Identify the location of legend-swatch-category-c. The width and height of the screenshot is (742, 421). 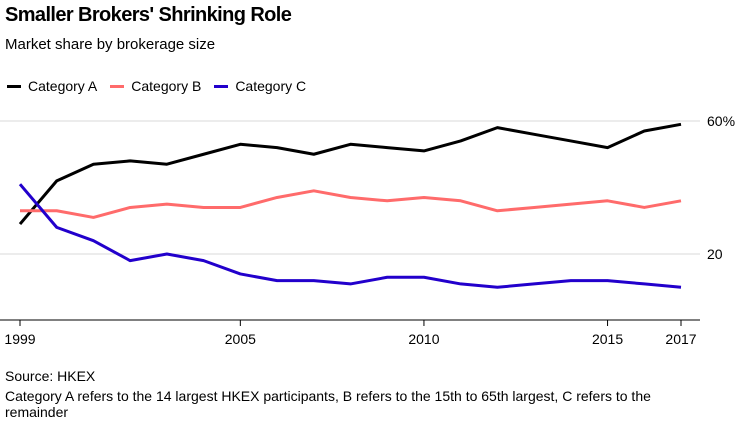
(221, 86).